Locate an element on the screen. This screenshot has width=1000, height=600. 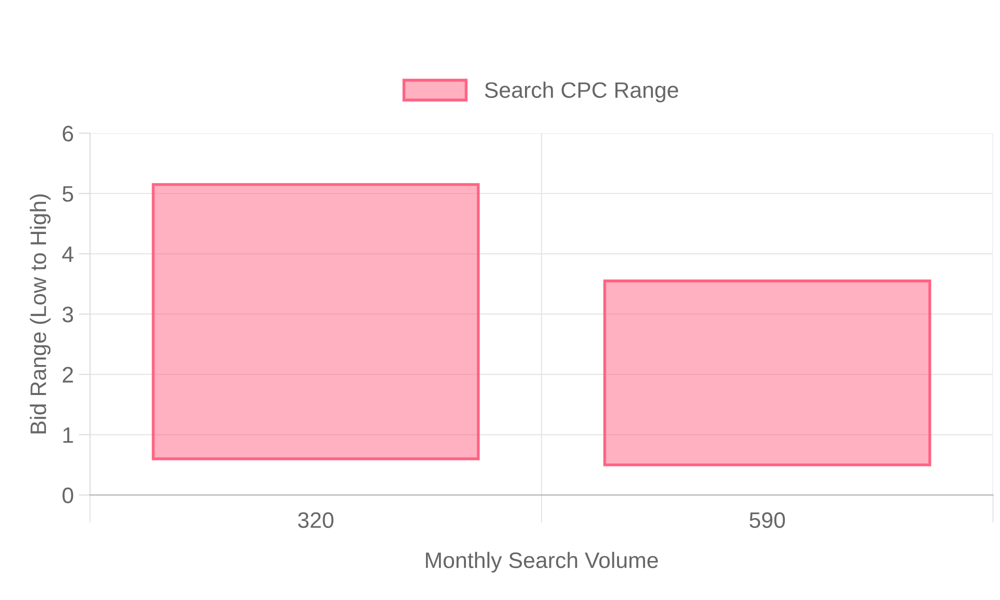
y-tick-label: 2 is located at coordinates (67, 374).